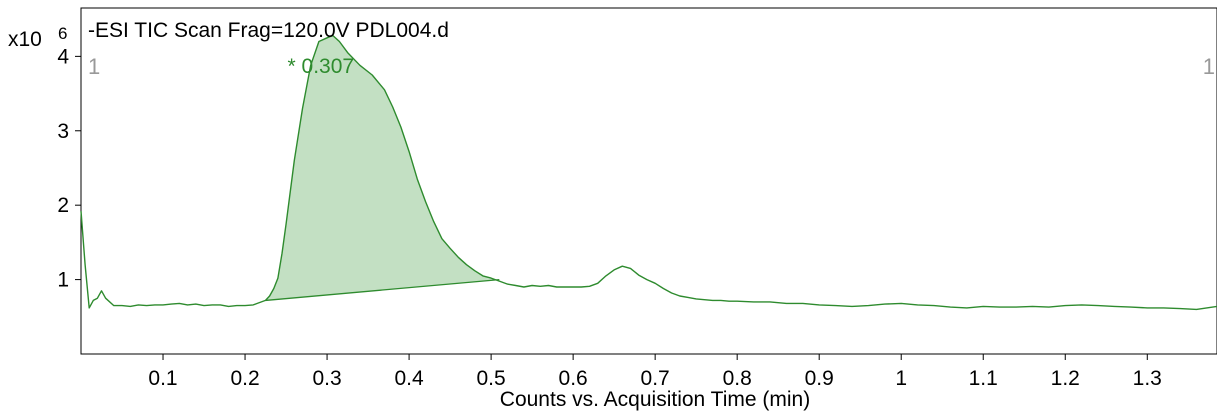 This screenshot has height=411, width=1217. What do you see at coordinates (737, 378) in the screenshot?
I see `x-tick-label: 0.8` at bounding box center [737, 378].